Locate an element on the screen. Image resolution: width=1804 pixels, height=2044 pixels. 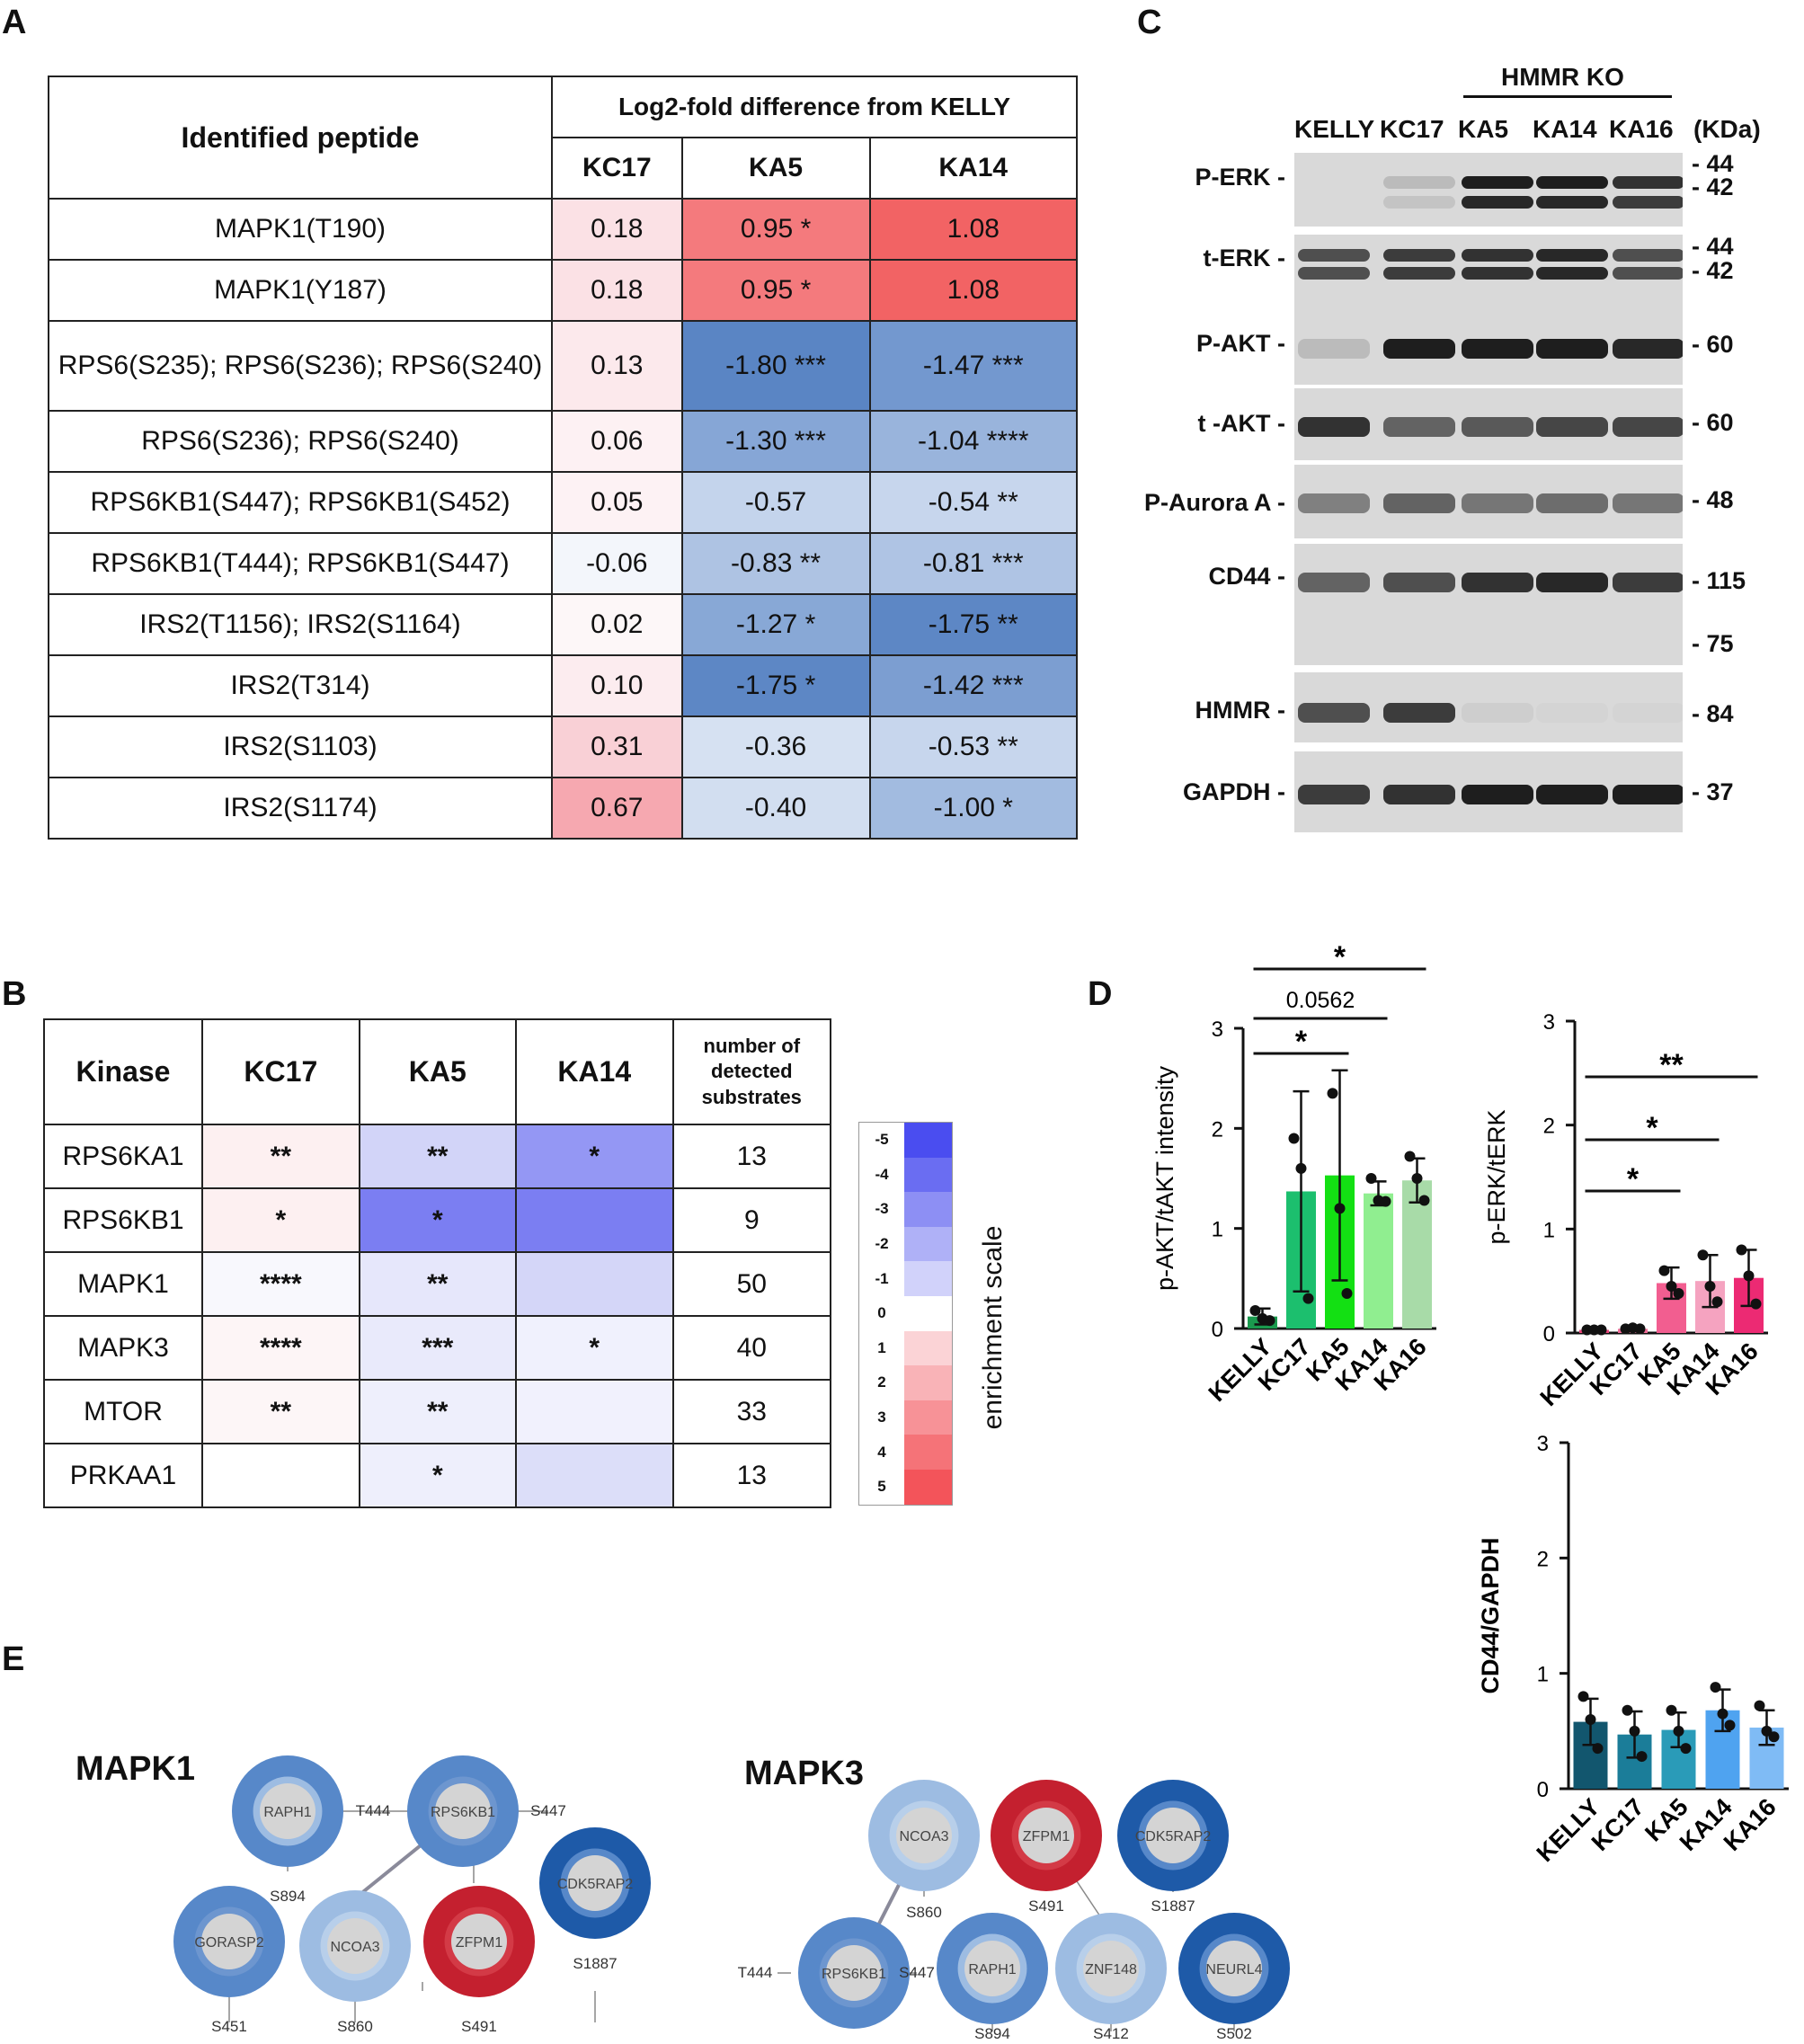
node-ncoa3-core is located at coordinates (355, 1946).